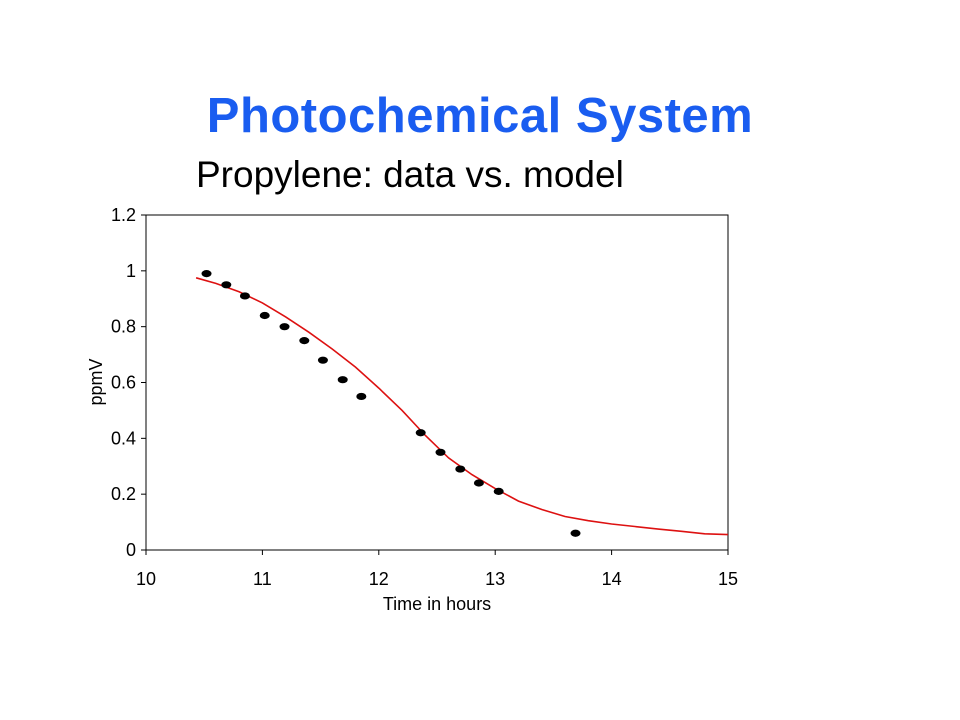 The height and width of the screenshot is (720, 960). I want to click on x-tick-label: 10, so click(146, 579).